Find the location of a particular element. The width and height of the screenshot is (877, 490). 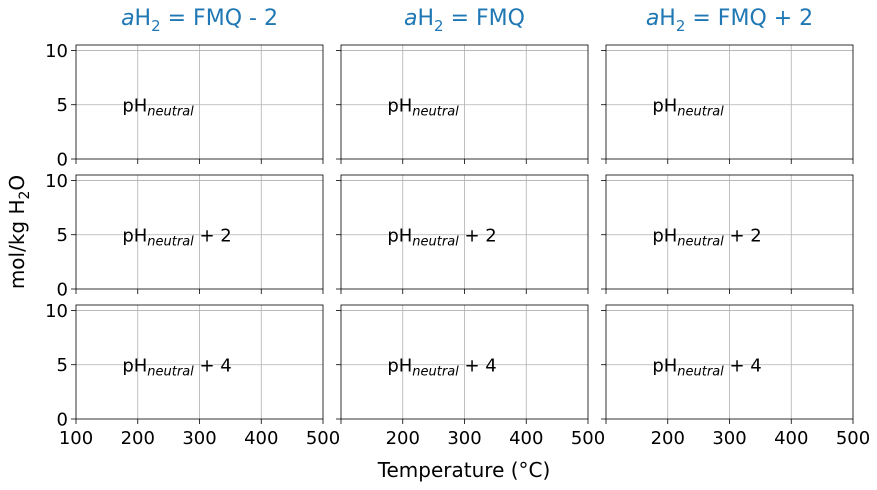

y-axis-label: mol/kg H2O is located at coordinates (19, 232).